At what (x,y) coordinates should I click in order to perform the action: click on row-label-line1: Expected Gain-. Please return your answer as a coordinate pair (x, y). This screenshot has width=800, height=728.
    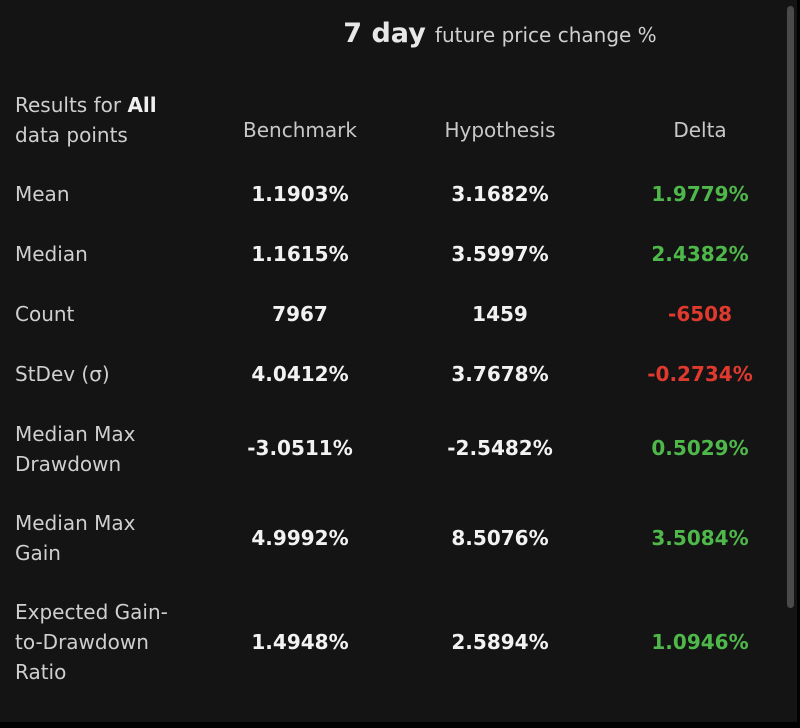
    Looking at the image, I should click on (91, 612).